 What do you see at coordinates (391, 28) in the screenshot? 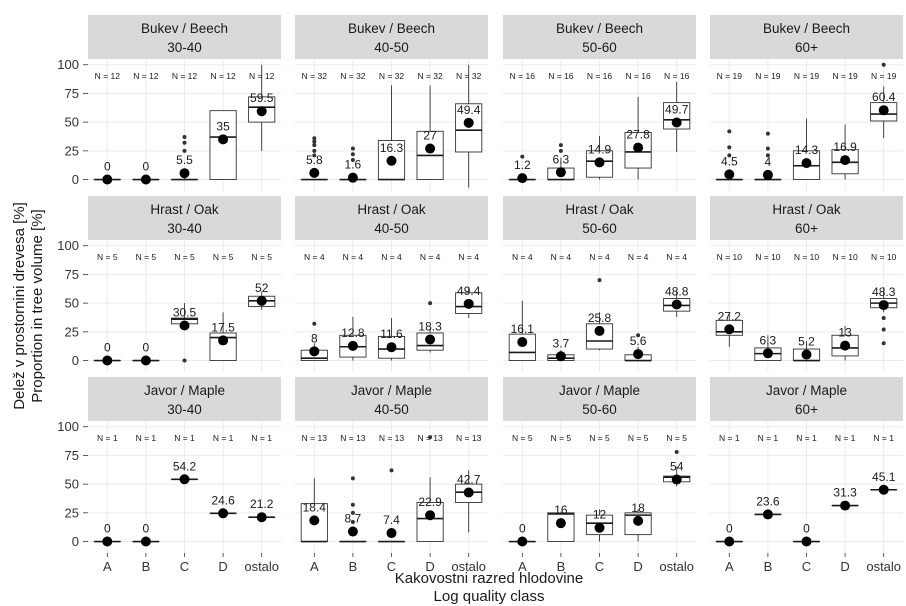
I see `facet-species-label: Bukev / Beech` at bounding box center [391, 28].